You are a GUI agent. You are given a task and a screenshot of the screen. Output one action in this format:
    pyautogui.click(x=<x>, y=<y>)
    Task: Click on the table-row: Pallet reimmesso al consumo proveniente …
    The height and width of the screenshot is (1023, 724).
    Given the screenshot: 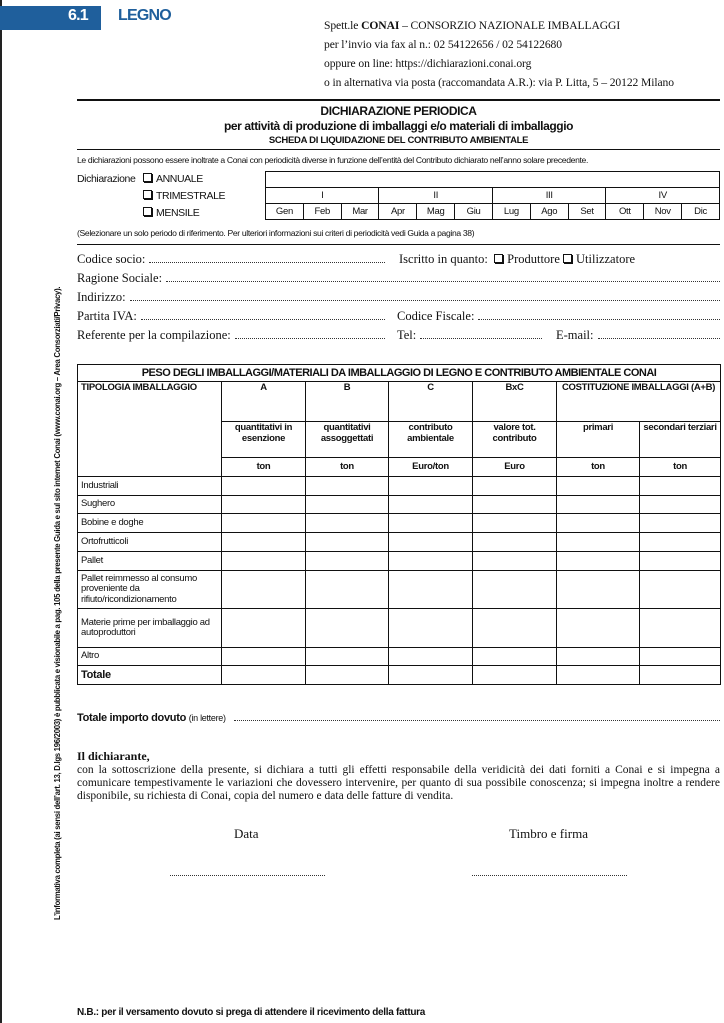 What is the action you would take?
    pyautogui.click(x=399, y=589)
    